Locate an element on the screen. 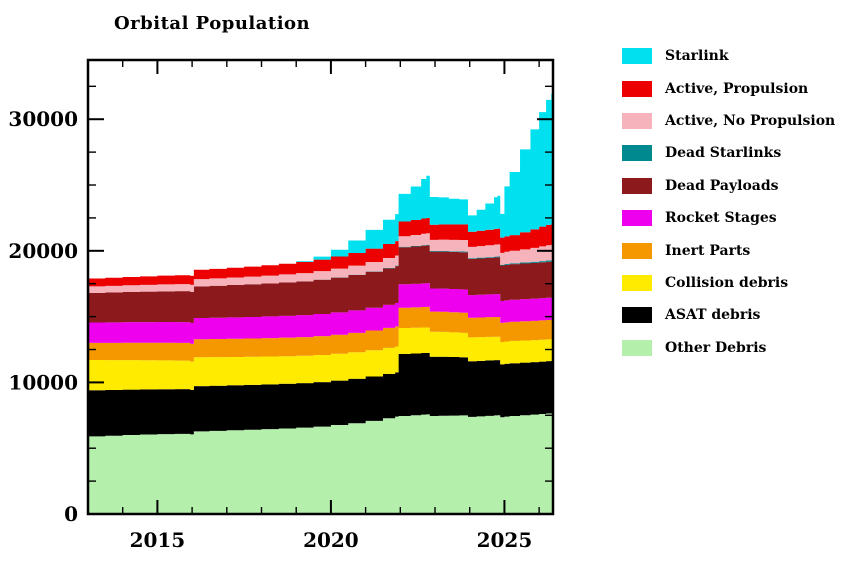 The image size is (857, 576). series-area-active-propulsion is located at coordinates (320, 252).